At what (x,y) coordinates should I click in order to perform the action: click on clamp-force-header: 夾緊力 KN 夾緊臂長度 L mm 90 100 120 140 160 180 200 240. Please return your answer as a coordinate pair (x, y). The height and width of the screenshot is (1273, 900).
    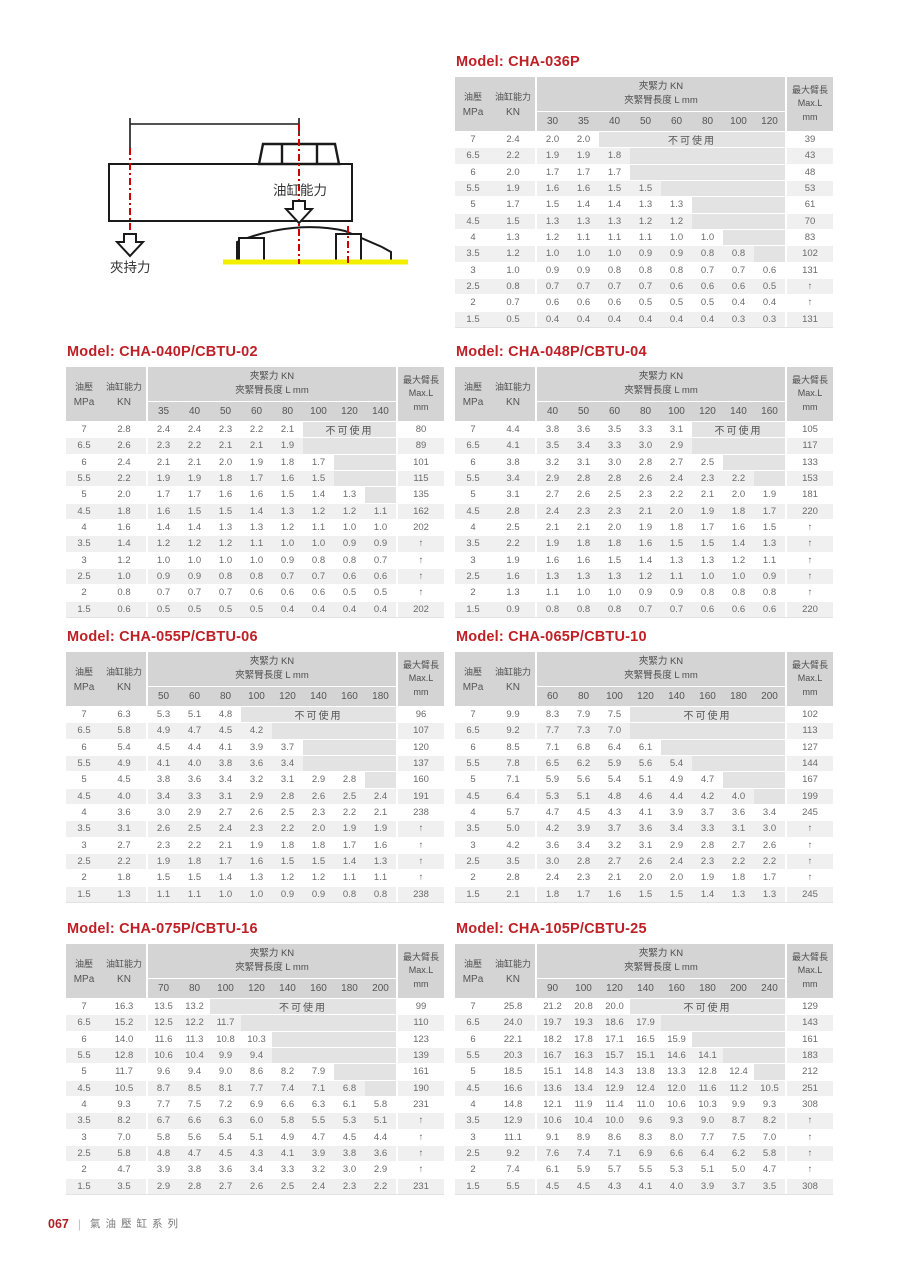
    Looking at the image, I should click on (661, 971).